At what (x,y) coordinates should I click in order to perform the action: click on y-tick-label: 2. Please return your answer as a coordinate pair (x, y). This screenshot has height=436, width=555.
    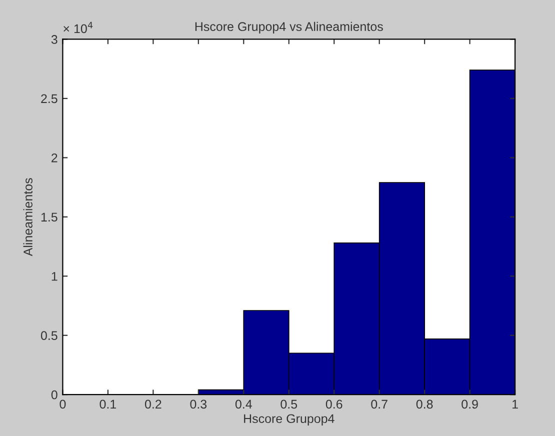
    Looking at the image, I should click on (55, 157).